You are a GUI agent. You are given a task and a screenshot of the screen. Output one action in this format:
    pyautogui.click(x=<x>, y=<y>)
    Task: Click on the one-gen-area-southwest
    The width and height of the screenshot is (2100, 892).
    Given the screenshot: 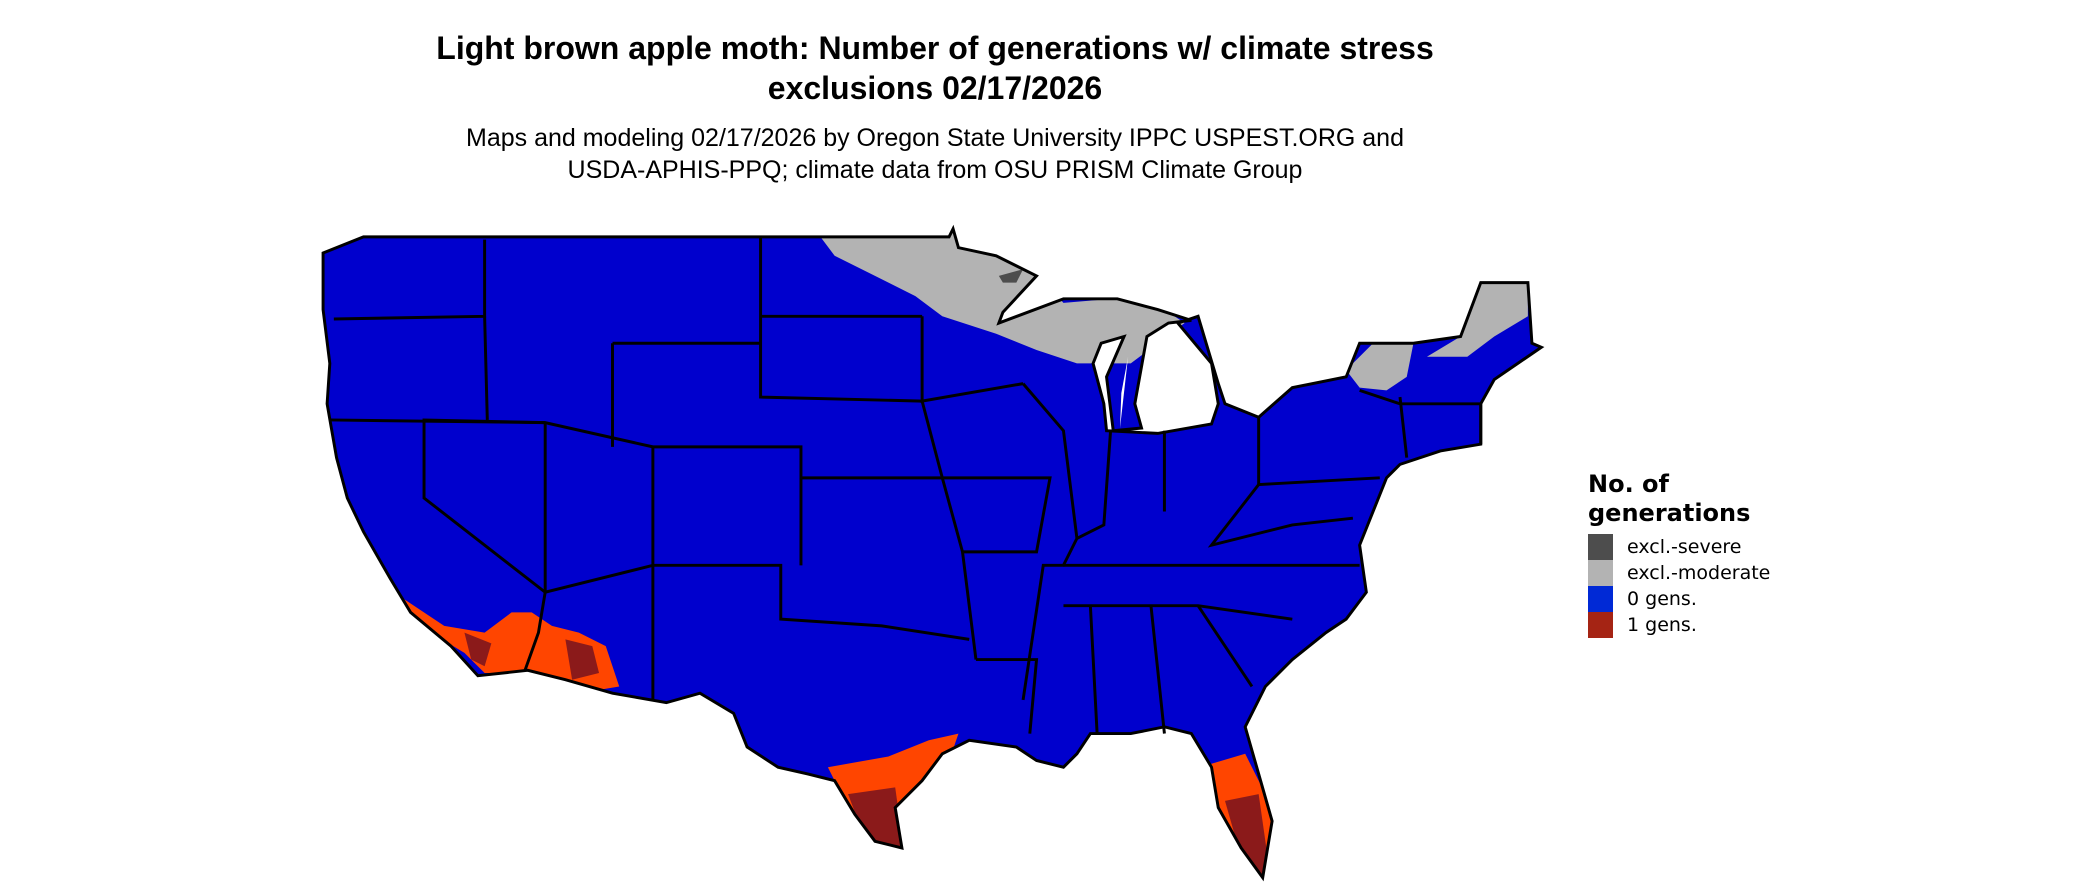 What is the action you would take?
    pyautogui.click(x=501, y=629)
    